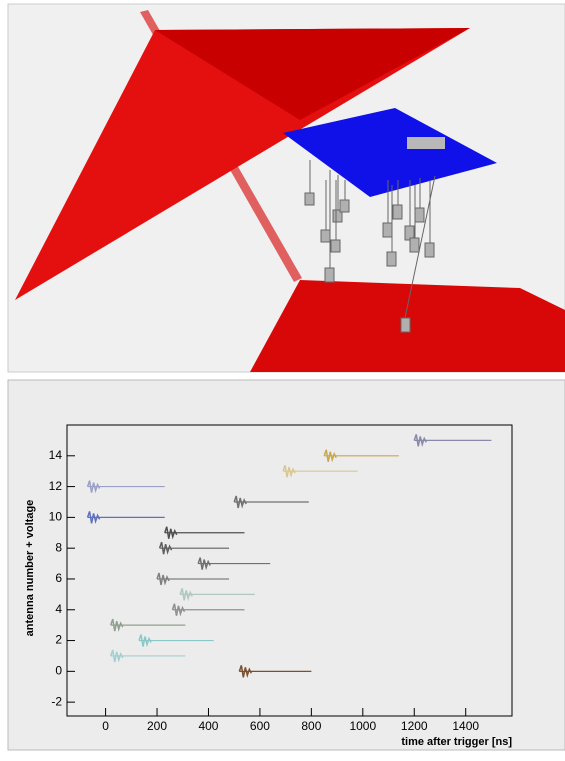 The image size is (565, 761). What do you see at coordinates (426, 143) in the screenshot?
I see `instrument-box` at bounding box center [426, 143].